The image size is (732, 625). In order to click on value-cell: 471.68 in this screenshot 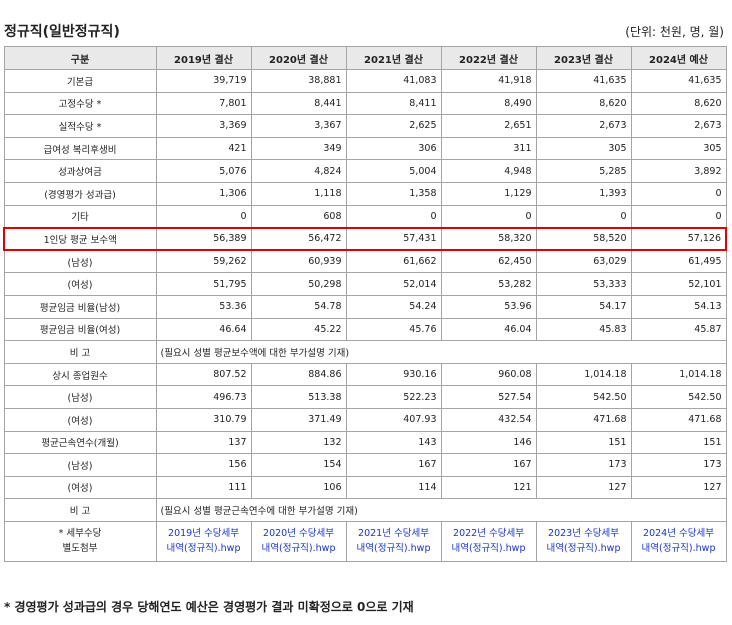, I will do `click(583, 419)`.